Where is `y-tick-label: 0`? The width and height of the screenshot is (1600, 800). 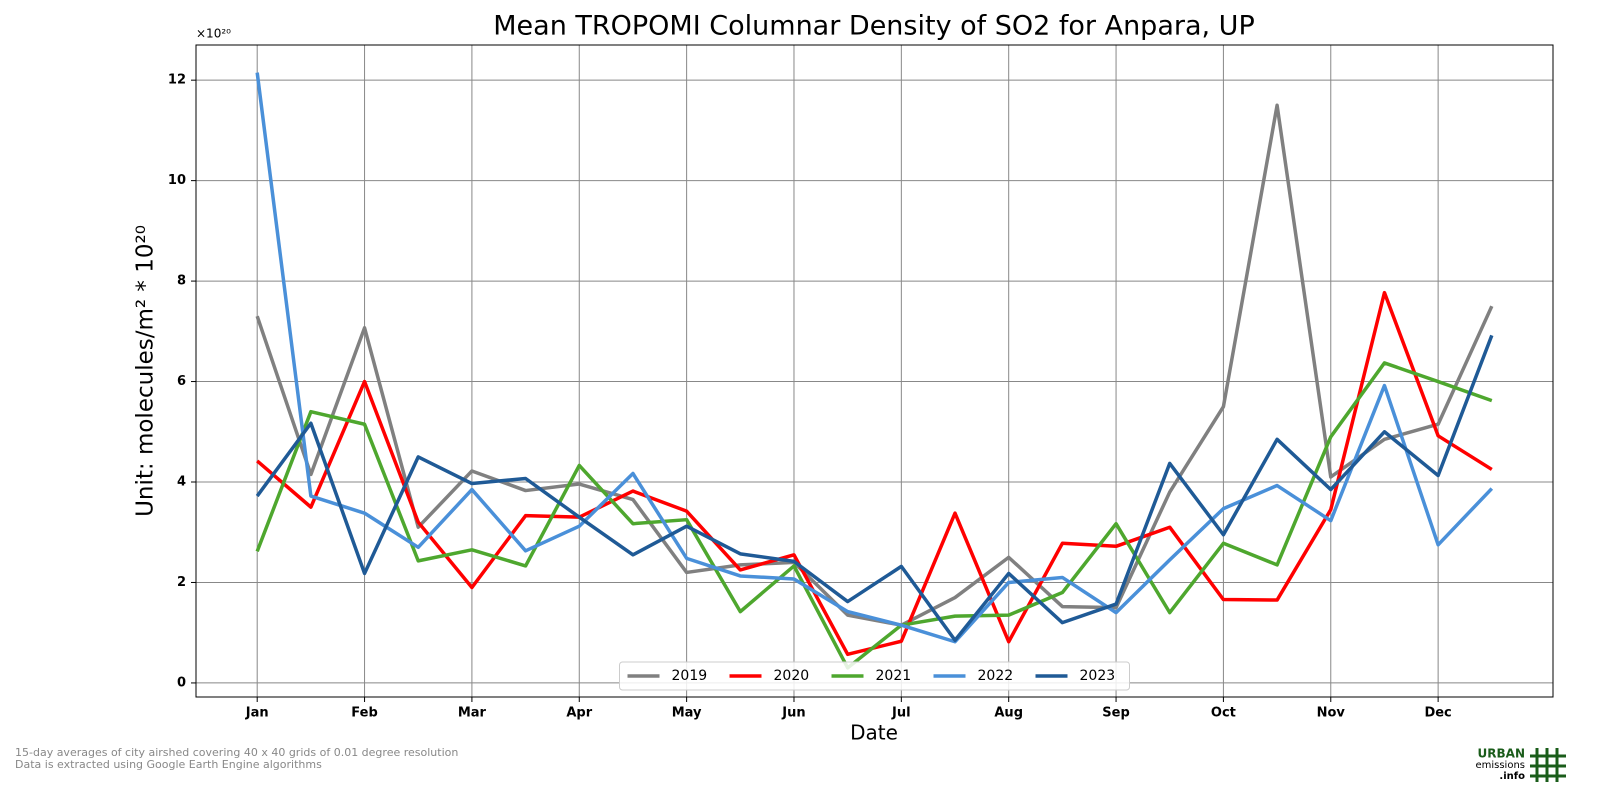 y-tick-label: 0 is located at coordinates (181, 682).